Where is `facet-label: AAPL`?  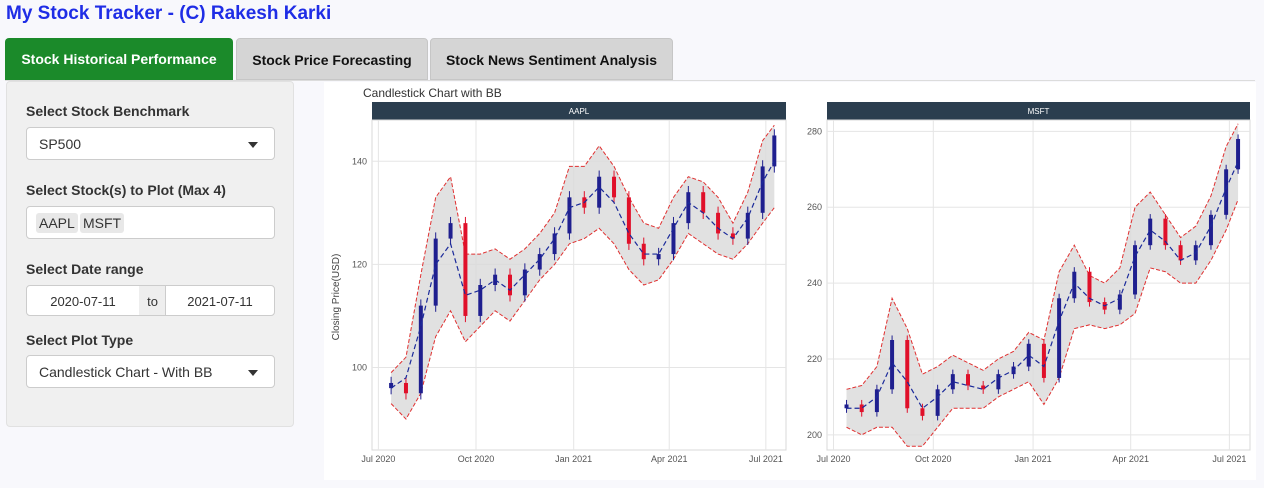 facet-label: AAPL is located at coordinates (579, 111).